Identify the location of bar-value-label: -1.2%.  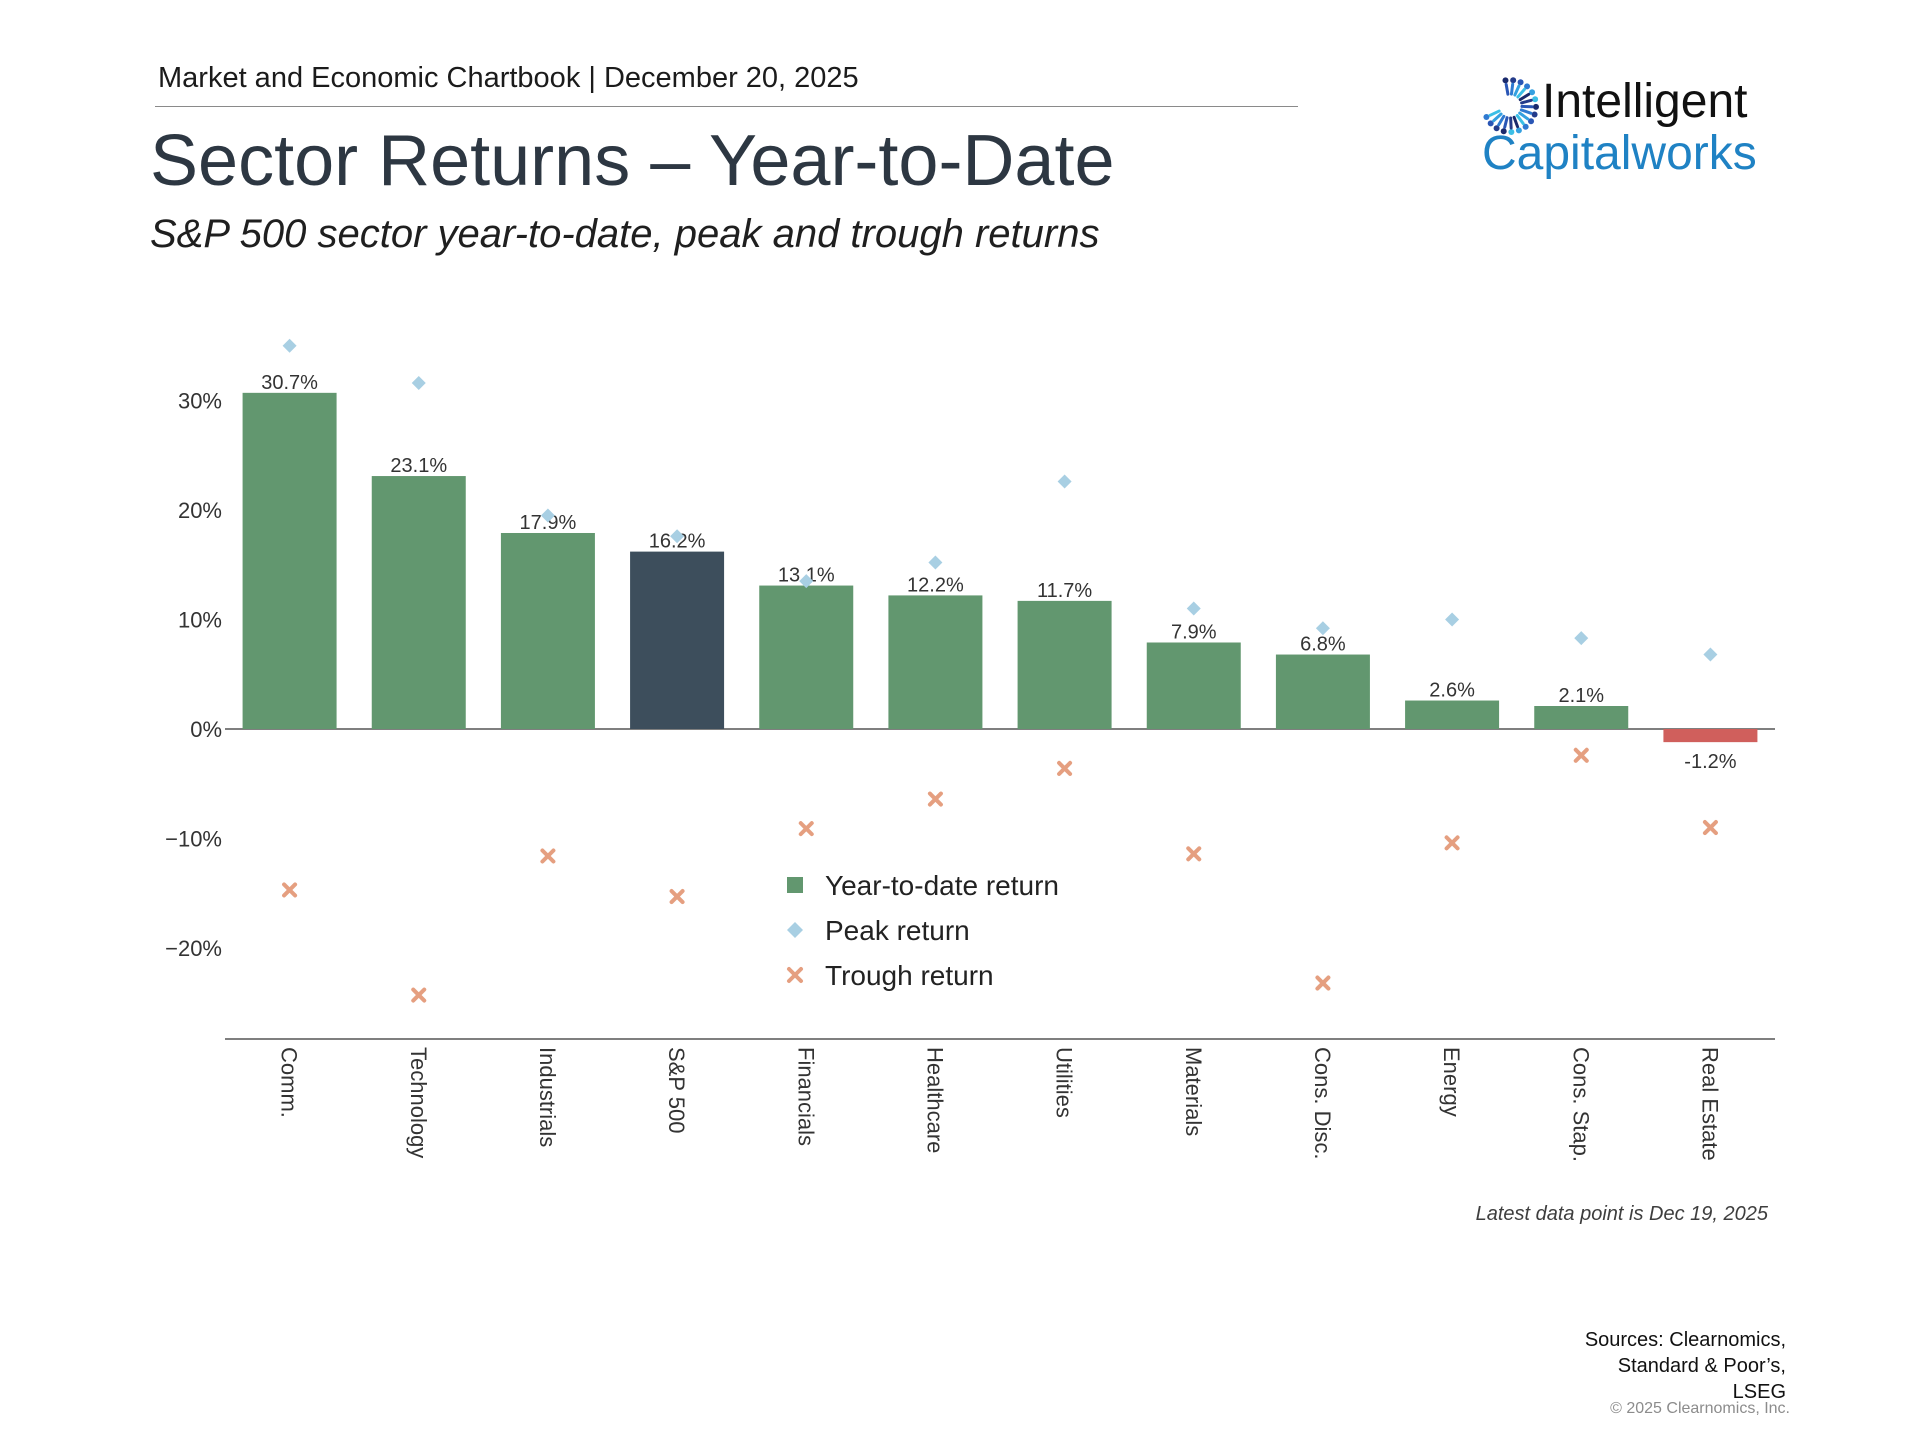
(1710, 762).